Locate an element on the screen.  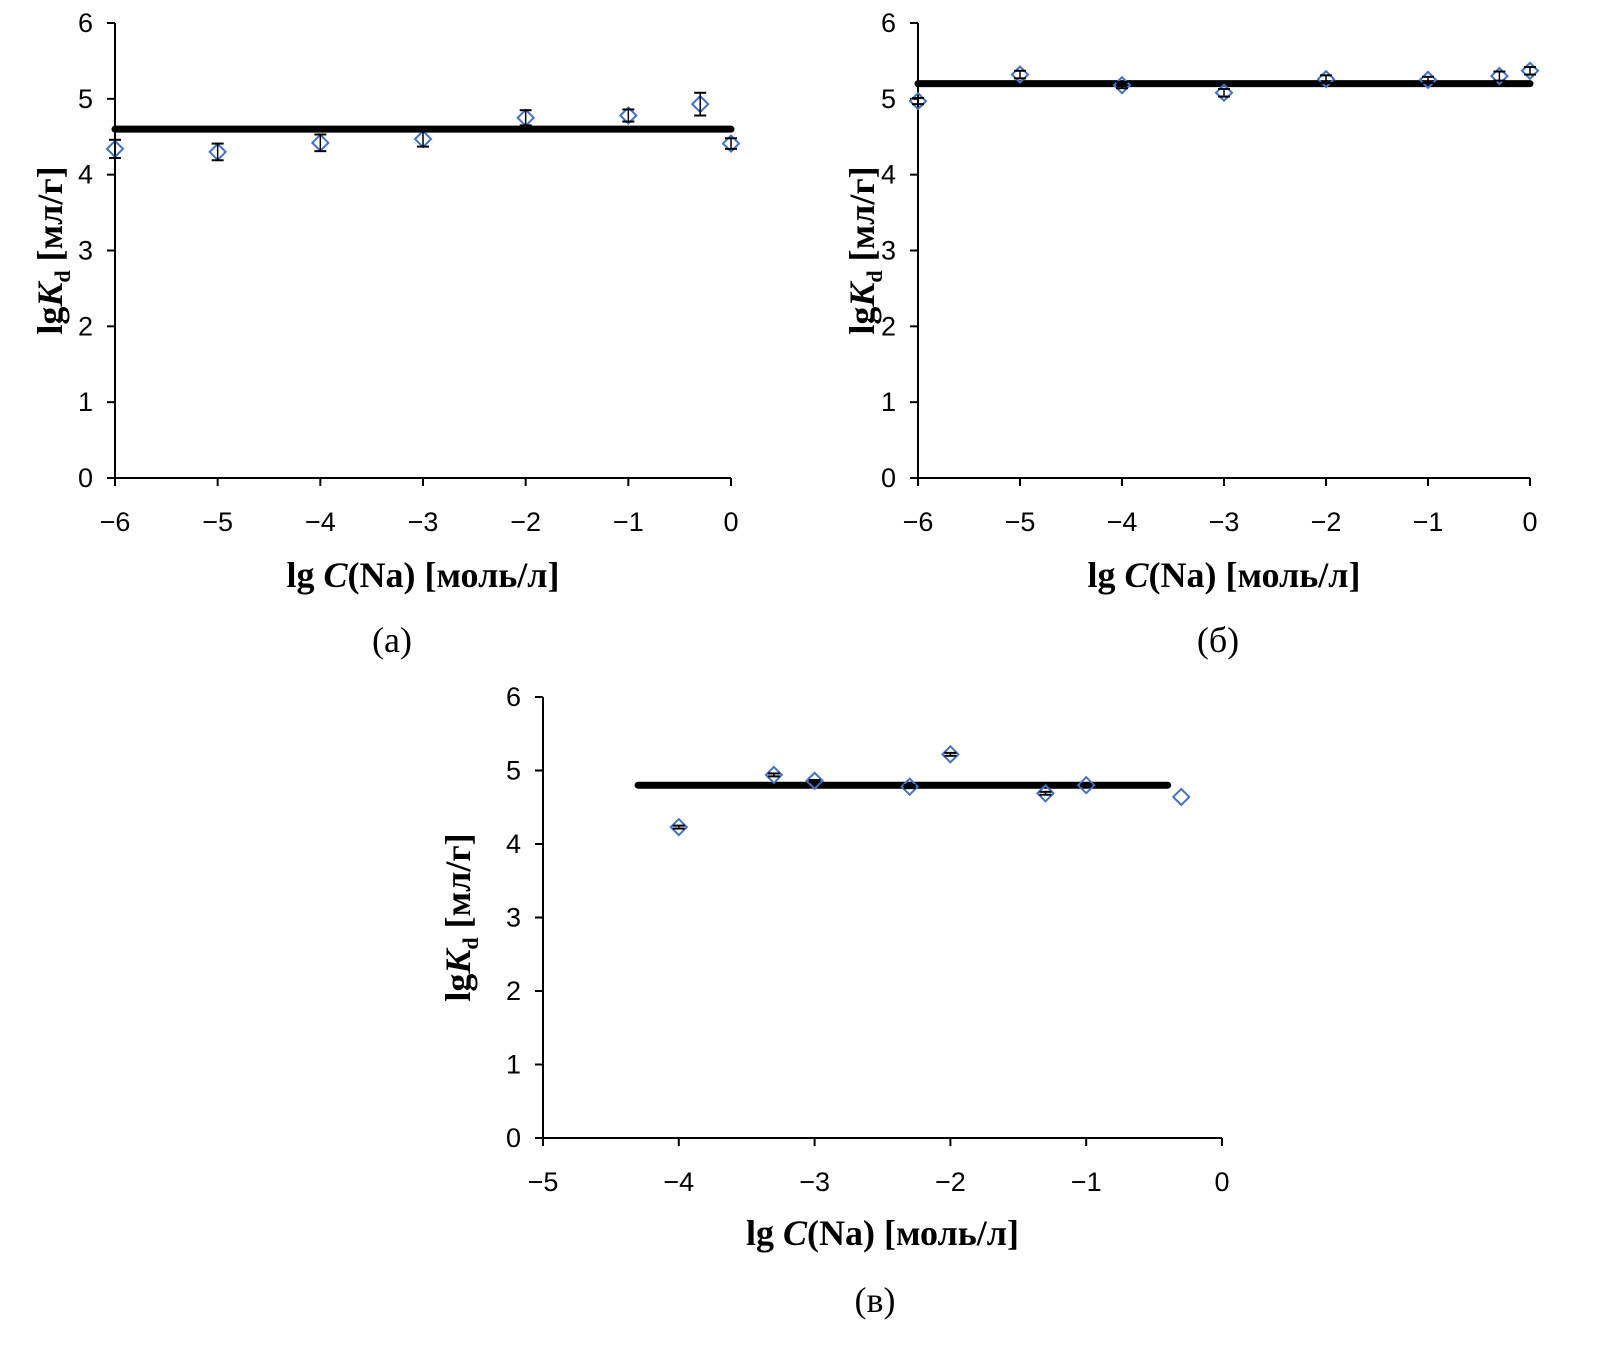
panel-caption: (б) is located at coordinates (1218, 640).